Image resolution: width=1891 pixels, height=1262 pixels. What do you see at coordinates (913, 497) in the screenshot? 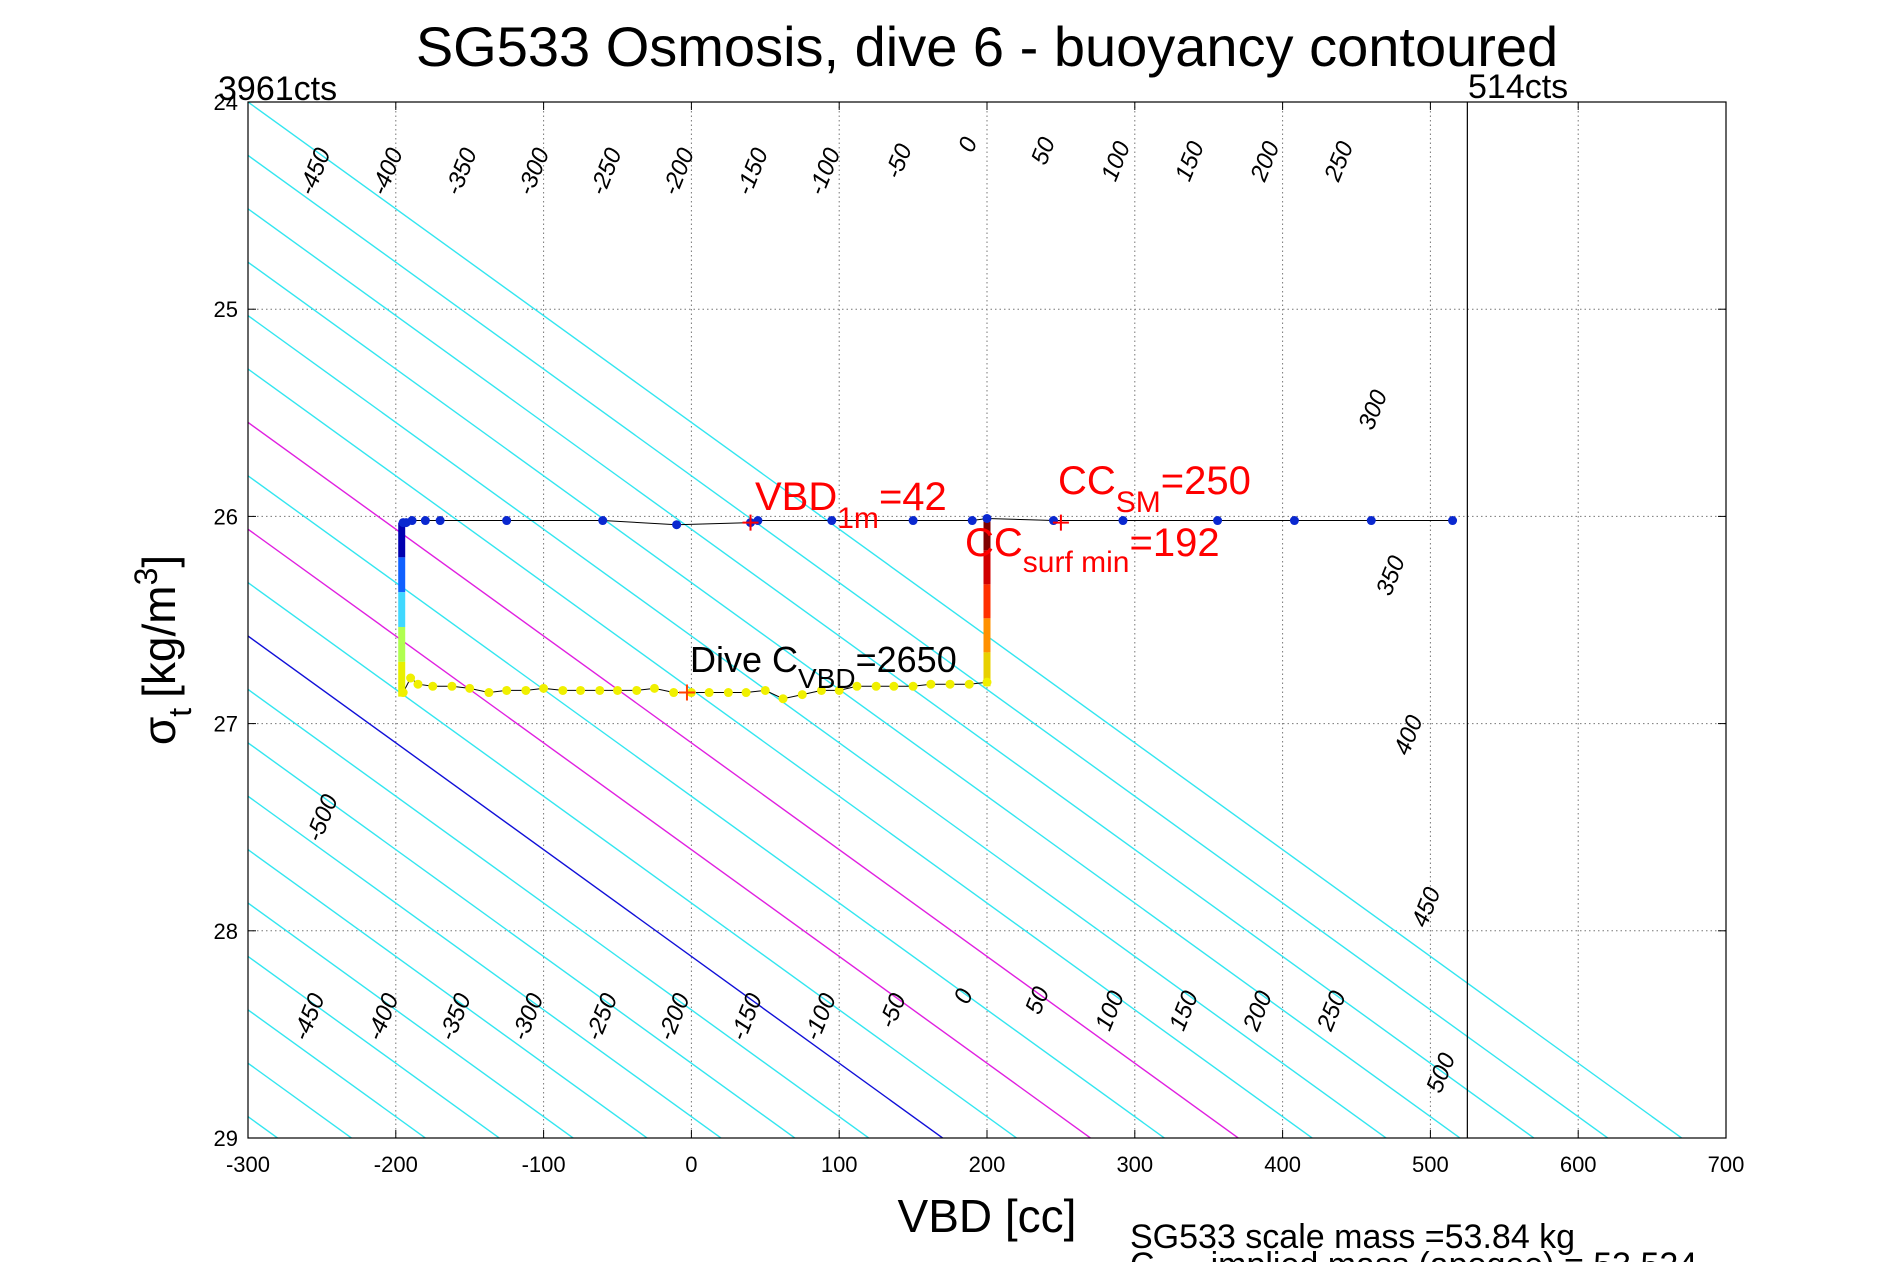
I see `vbd-1m-value: =42` at bounding box center [913, 497].